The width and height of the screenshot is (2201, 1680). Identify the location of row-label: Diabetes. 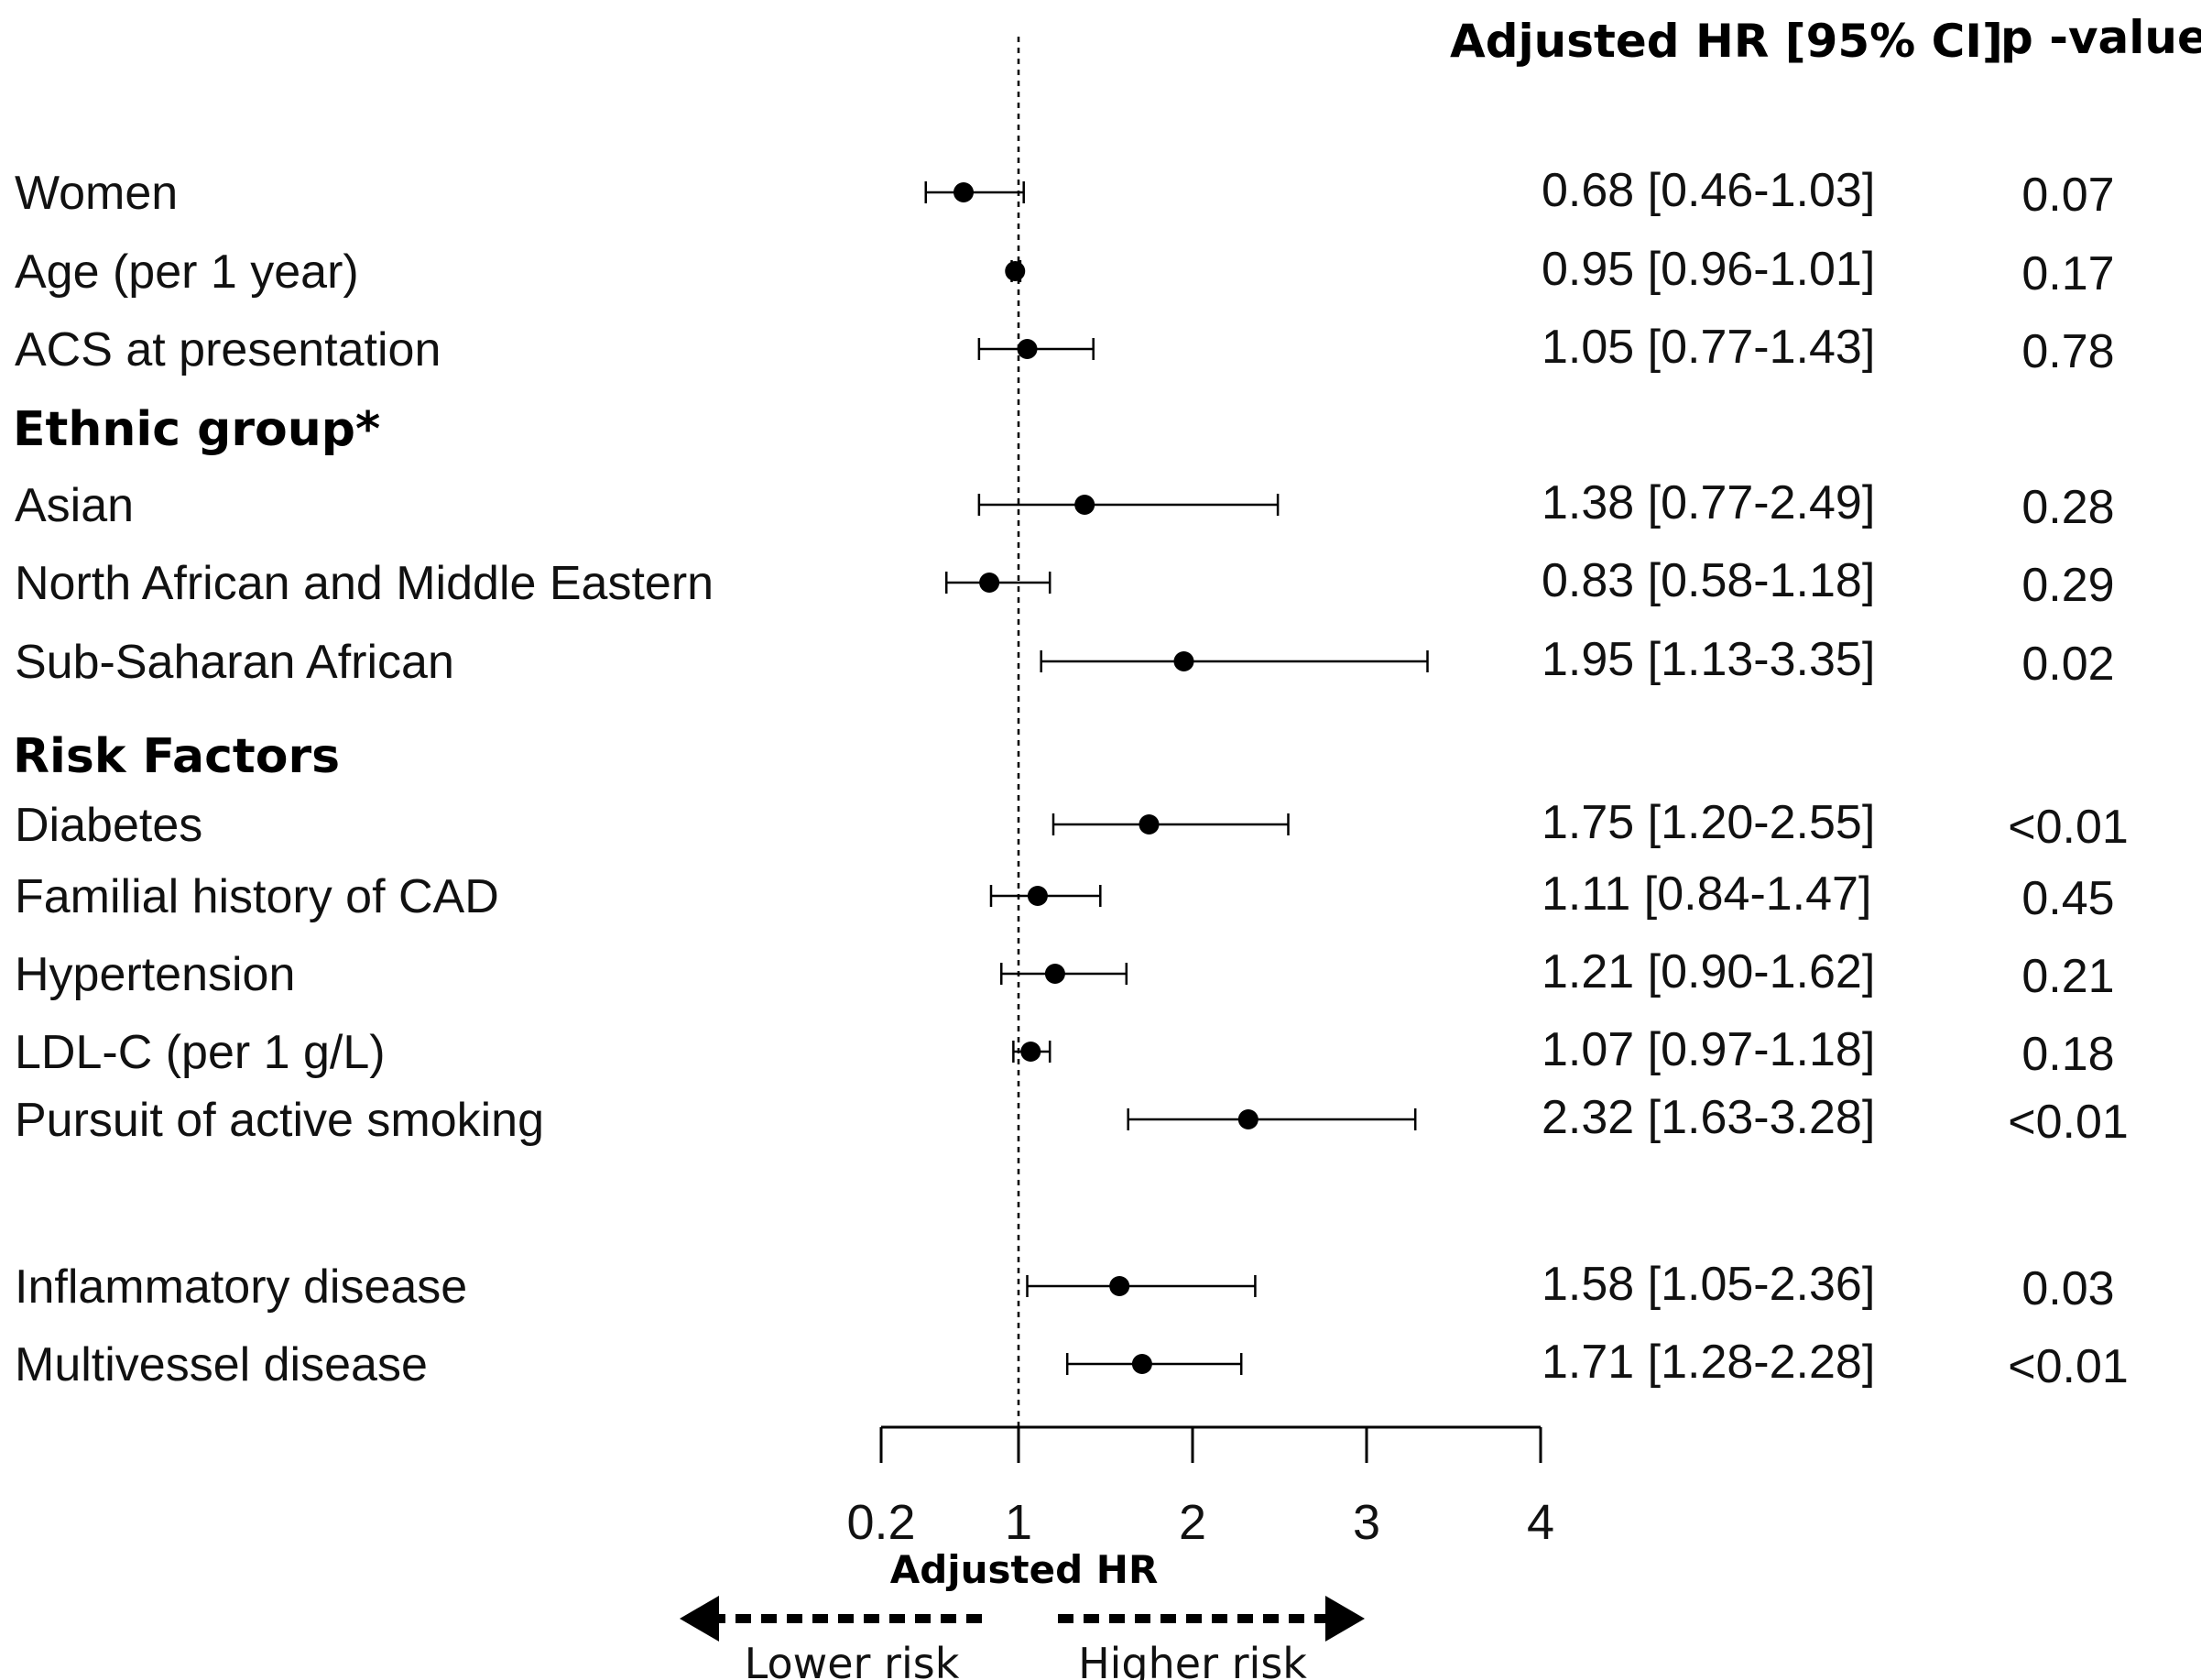
(108, 825).